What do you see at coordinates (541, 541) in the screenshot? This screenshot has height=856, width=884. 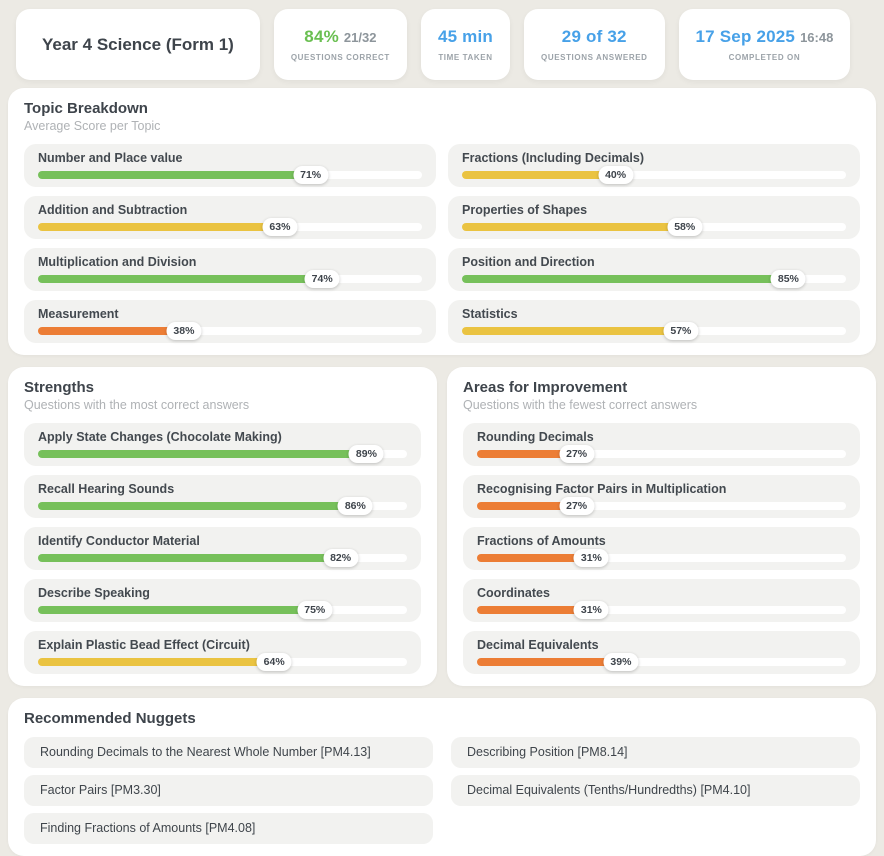 I see `improvement-label: Fractions of Amounts` at bounding box center [541, 541].